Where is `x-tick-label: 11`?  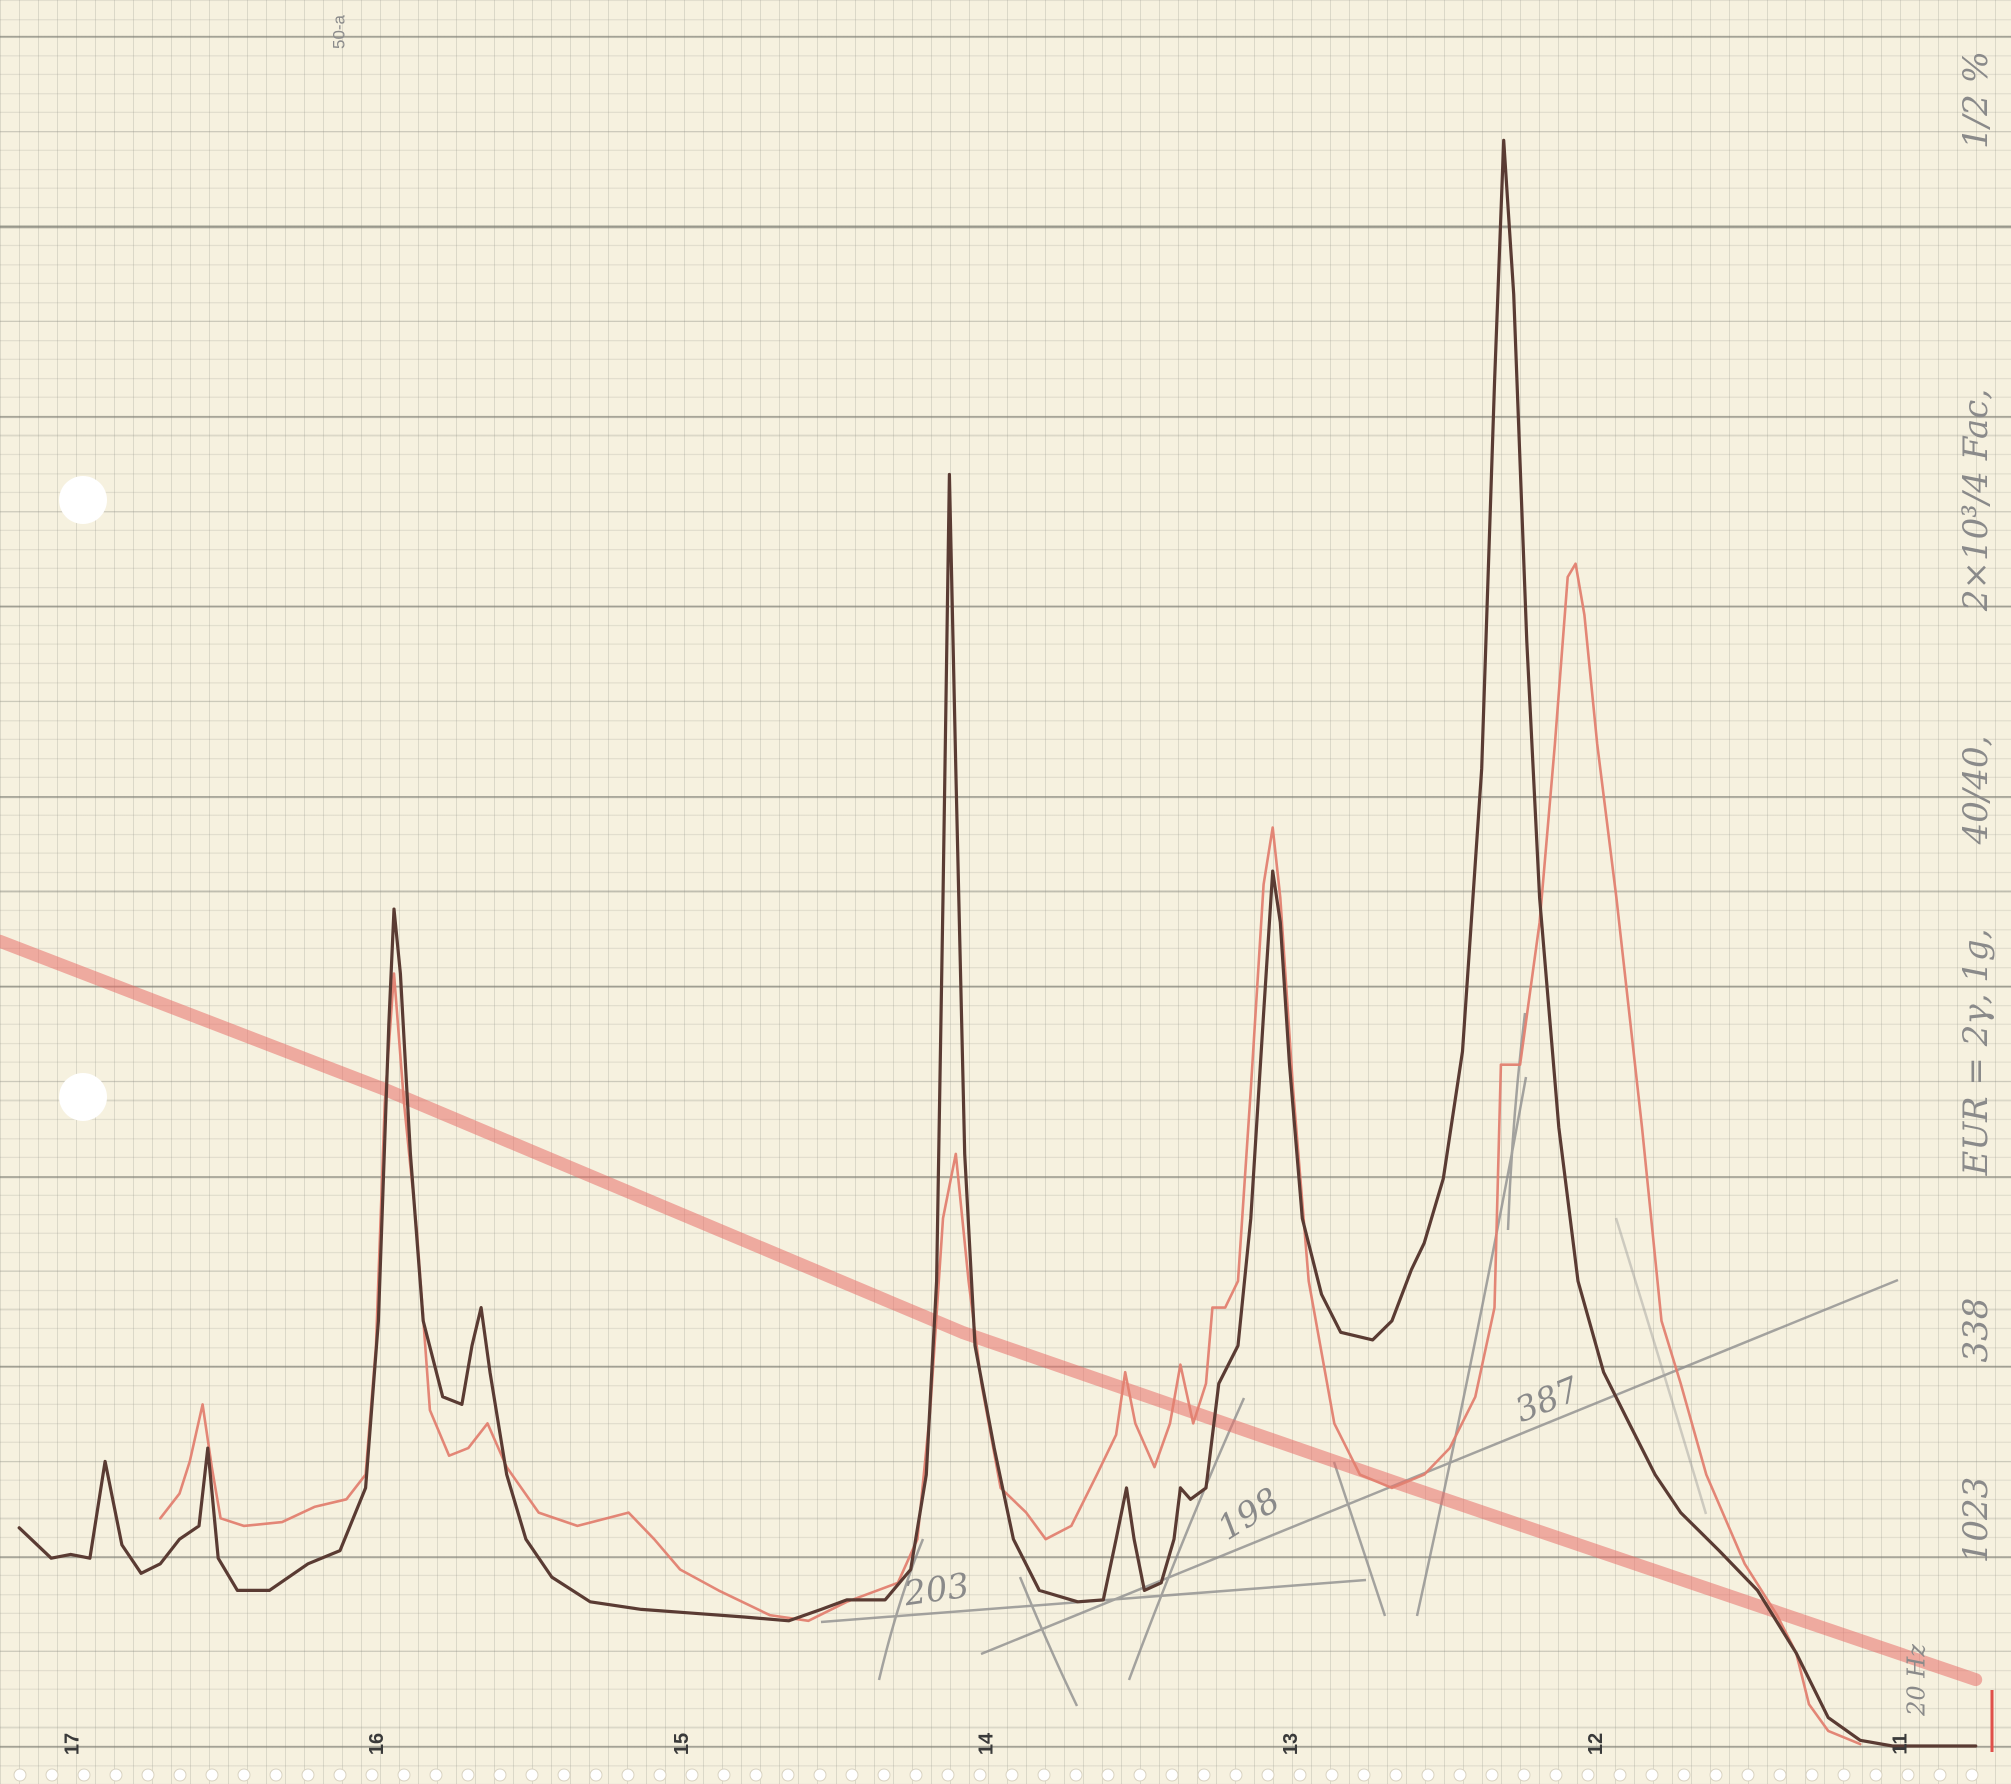 x-tick-label: 11 is located at coordinates (1901, 1743).